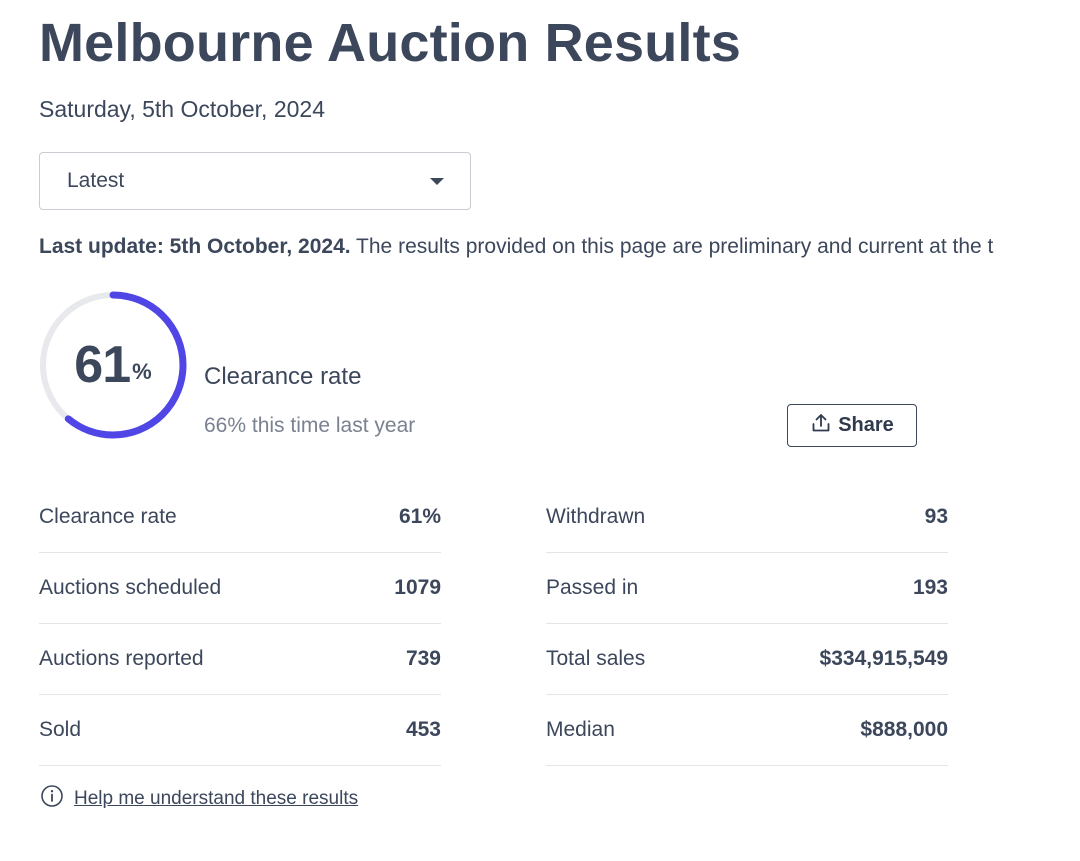  What do you see at coordinates (182, 109) in the screenshot?
I see `results-date: Saturday, 5th October, 2024` at bounding box center [182, 109].